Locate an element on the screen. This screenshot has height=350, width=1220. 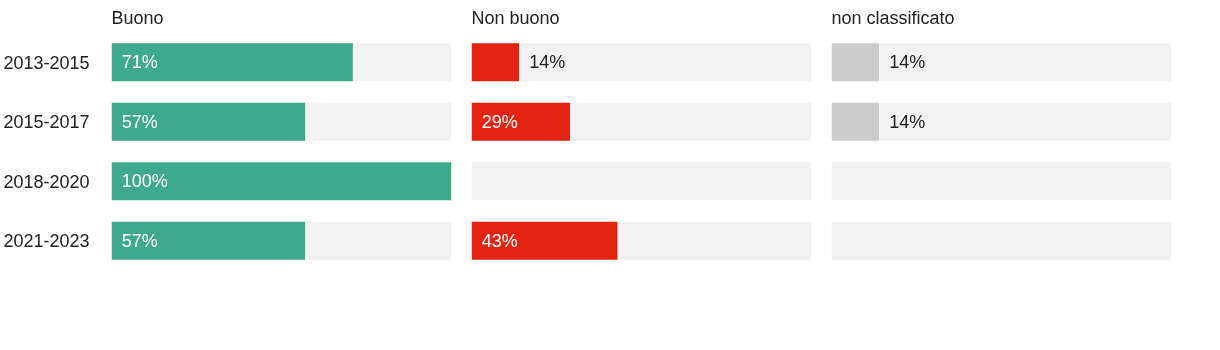
y-tick-label: 2013-2015 is located at coordinates (46, 62).